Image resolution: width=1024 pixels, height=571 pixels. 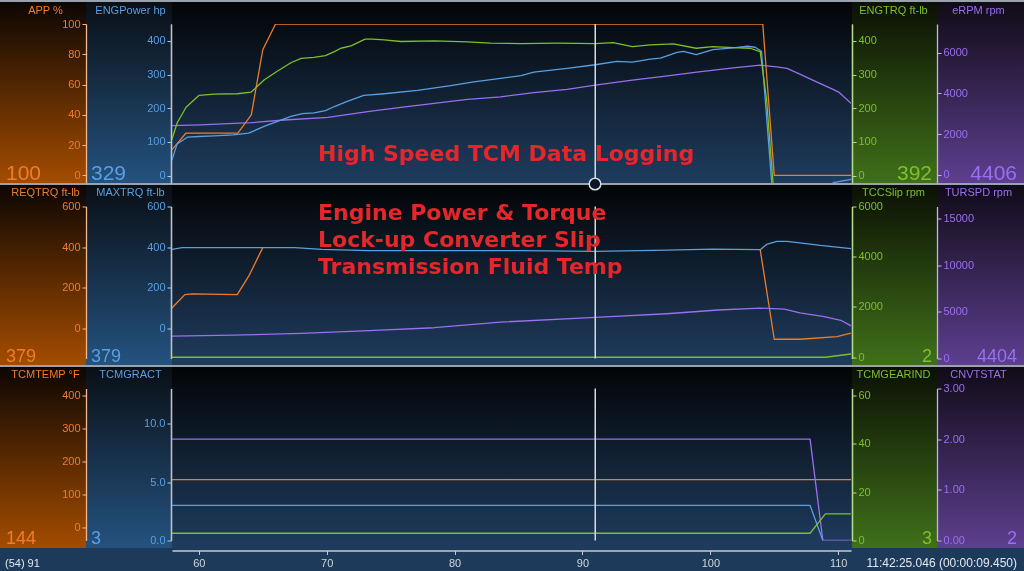 I want to click on y2-axis-title: CNVTSTAT, so click(x=978, y=374).